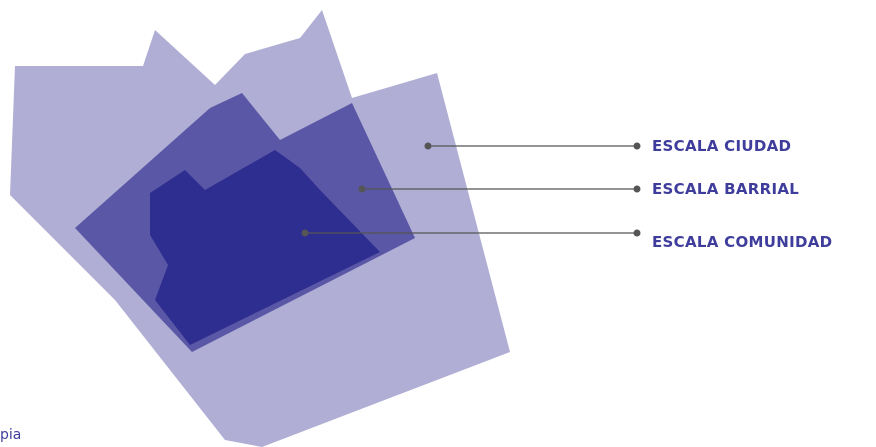 The image size is (876, 447). I want to click on neighborhood-label-dot, so click(637, 189).